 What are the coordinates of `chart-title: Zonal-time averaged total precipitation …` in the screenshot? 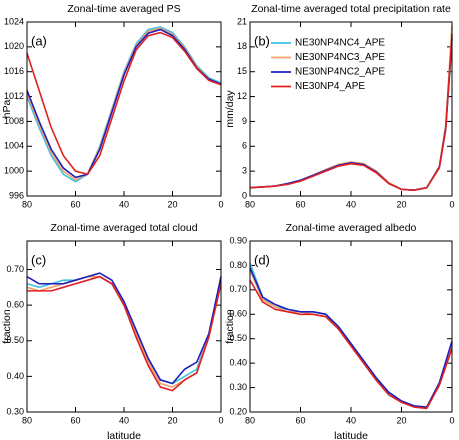 It's located at (351, 9).